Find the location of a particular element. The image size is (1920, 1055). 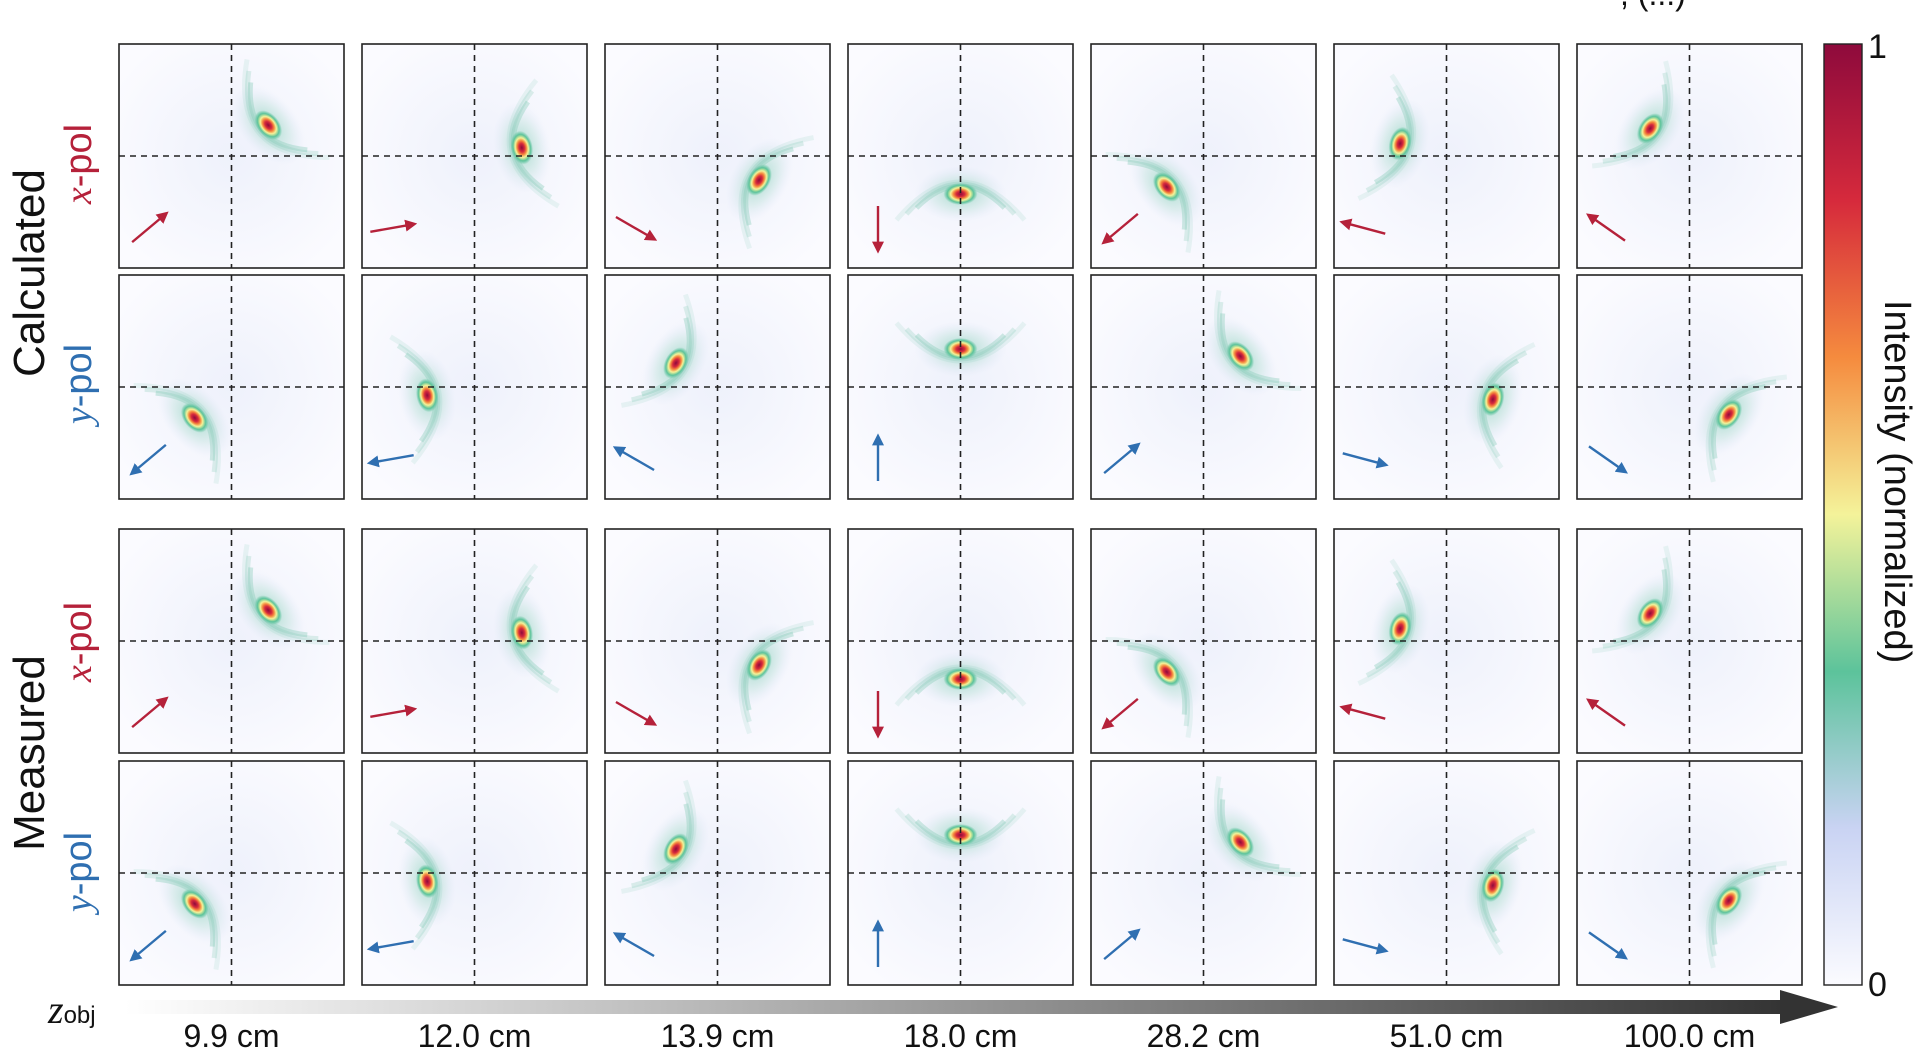

colorbar-min-label: 0 is located at coordinates (1877, 985).